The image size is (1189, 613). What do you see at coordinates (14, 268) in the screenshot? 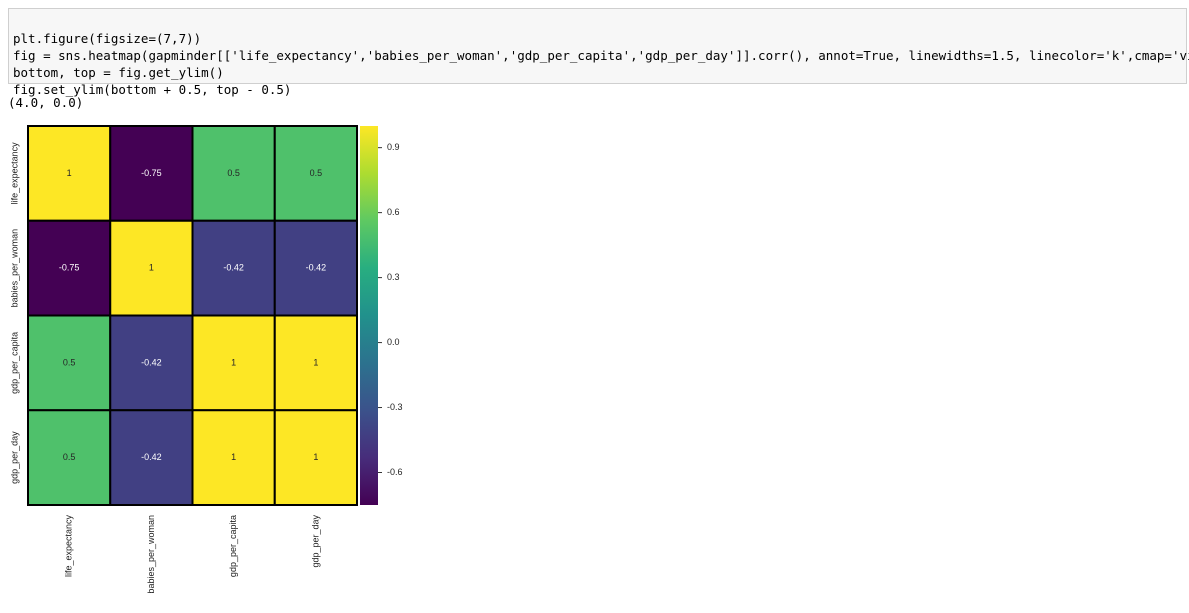
I see `y-tick-label: babies_per_woman` at bounding box center [14, 268].